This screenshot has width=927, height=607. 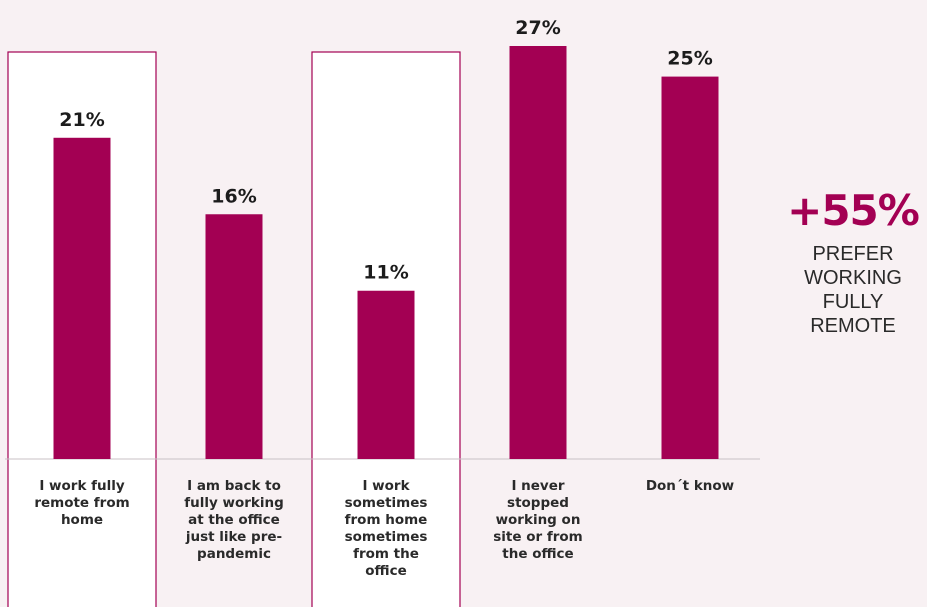 What do you see at coordinates (386, 486) in the screenshot?
I see `category-label-line: I work` at bounding box center [386, 486].